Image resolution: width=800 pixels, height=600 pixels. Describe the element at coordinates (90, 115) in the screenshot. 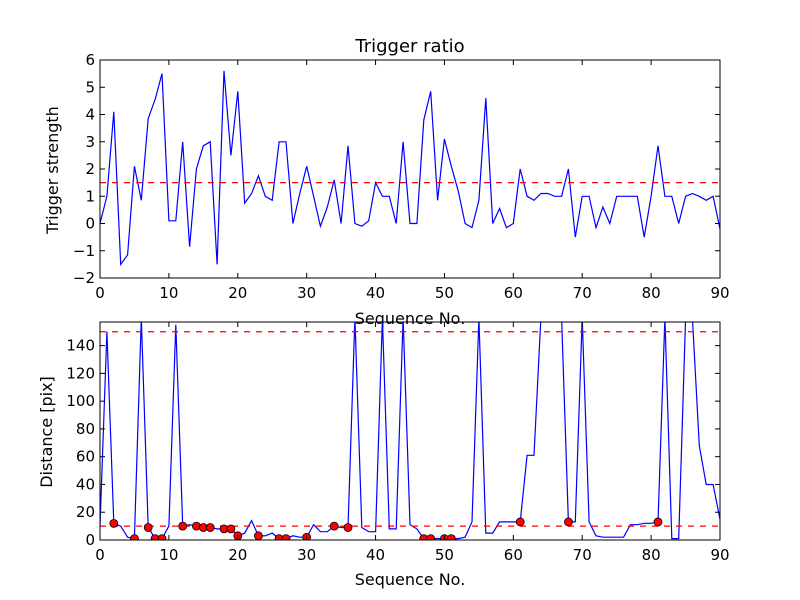

I see `top-y-tick-label: 4` at that location.